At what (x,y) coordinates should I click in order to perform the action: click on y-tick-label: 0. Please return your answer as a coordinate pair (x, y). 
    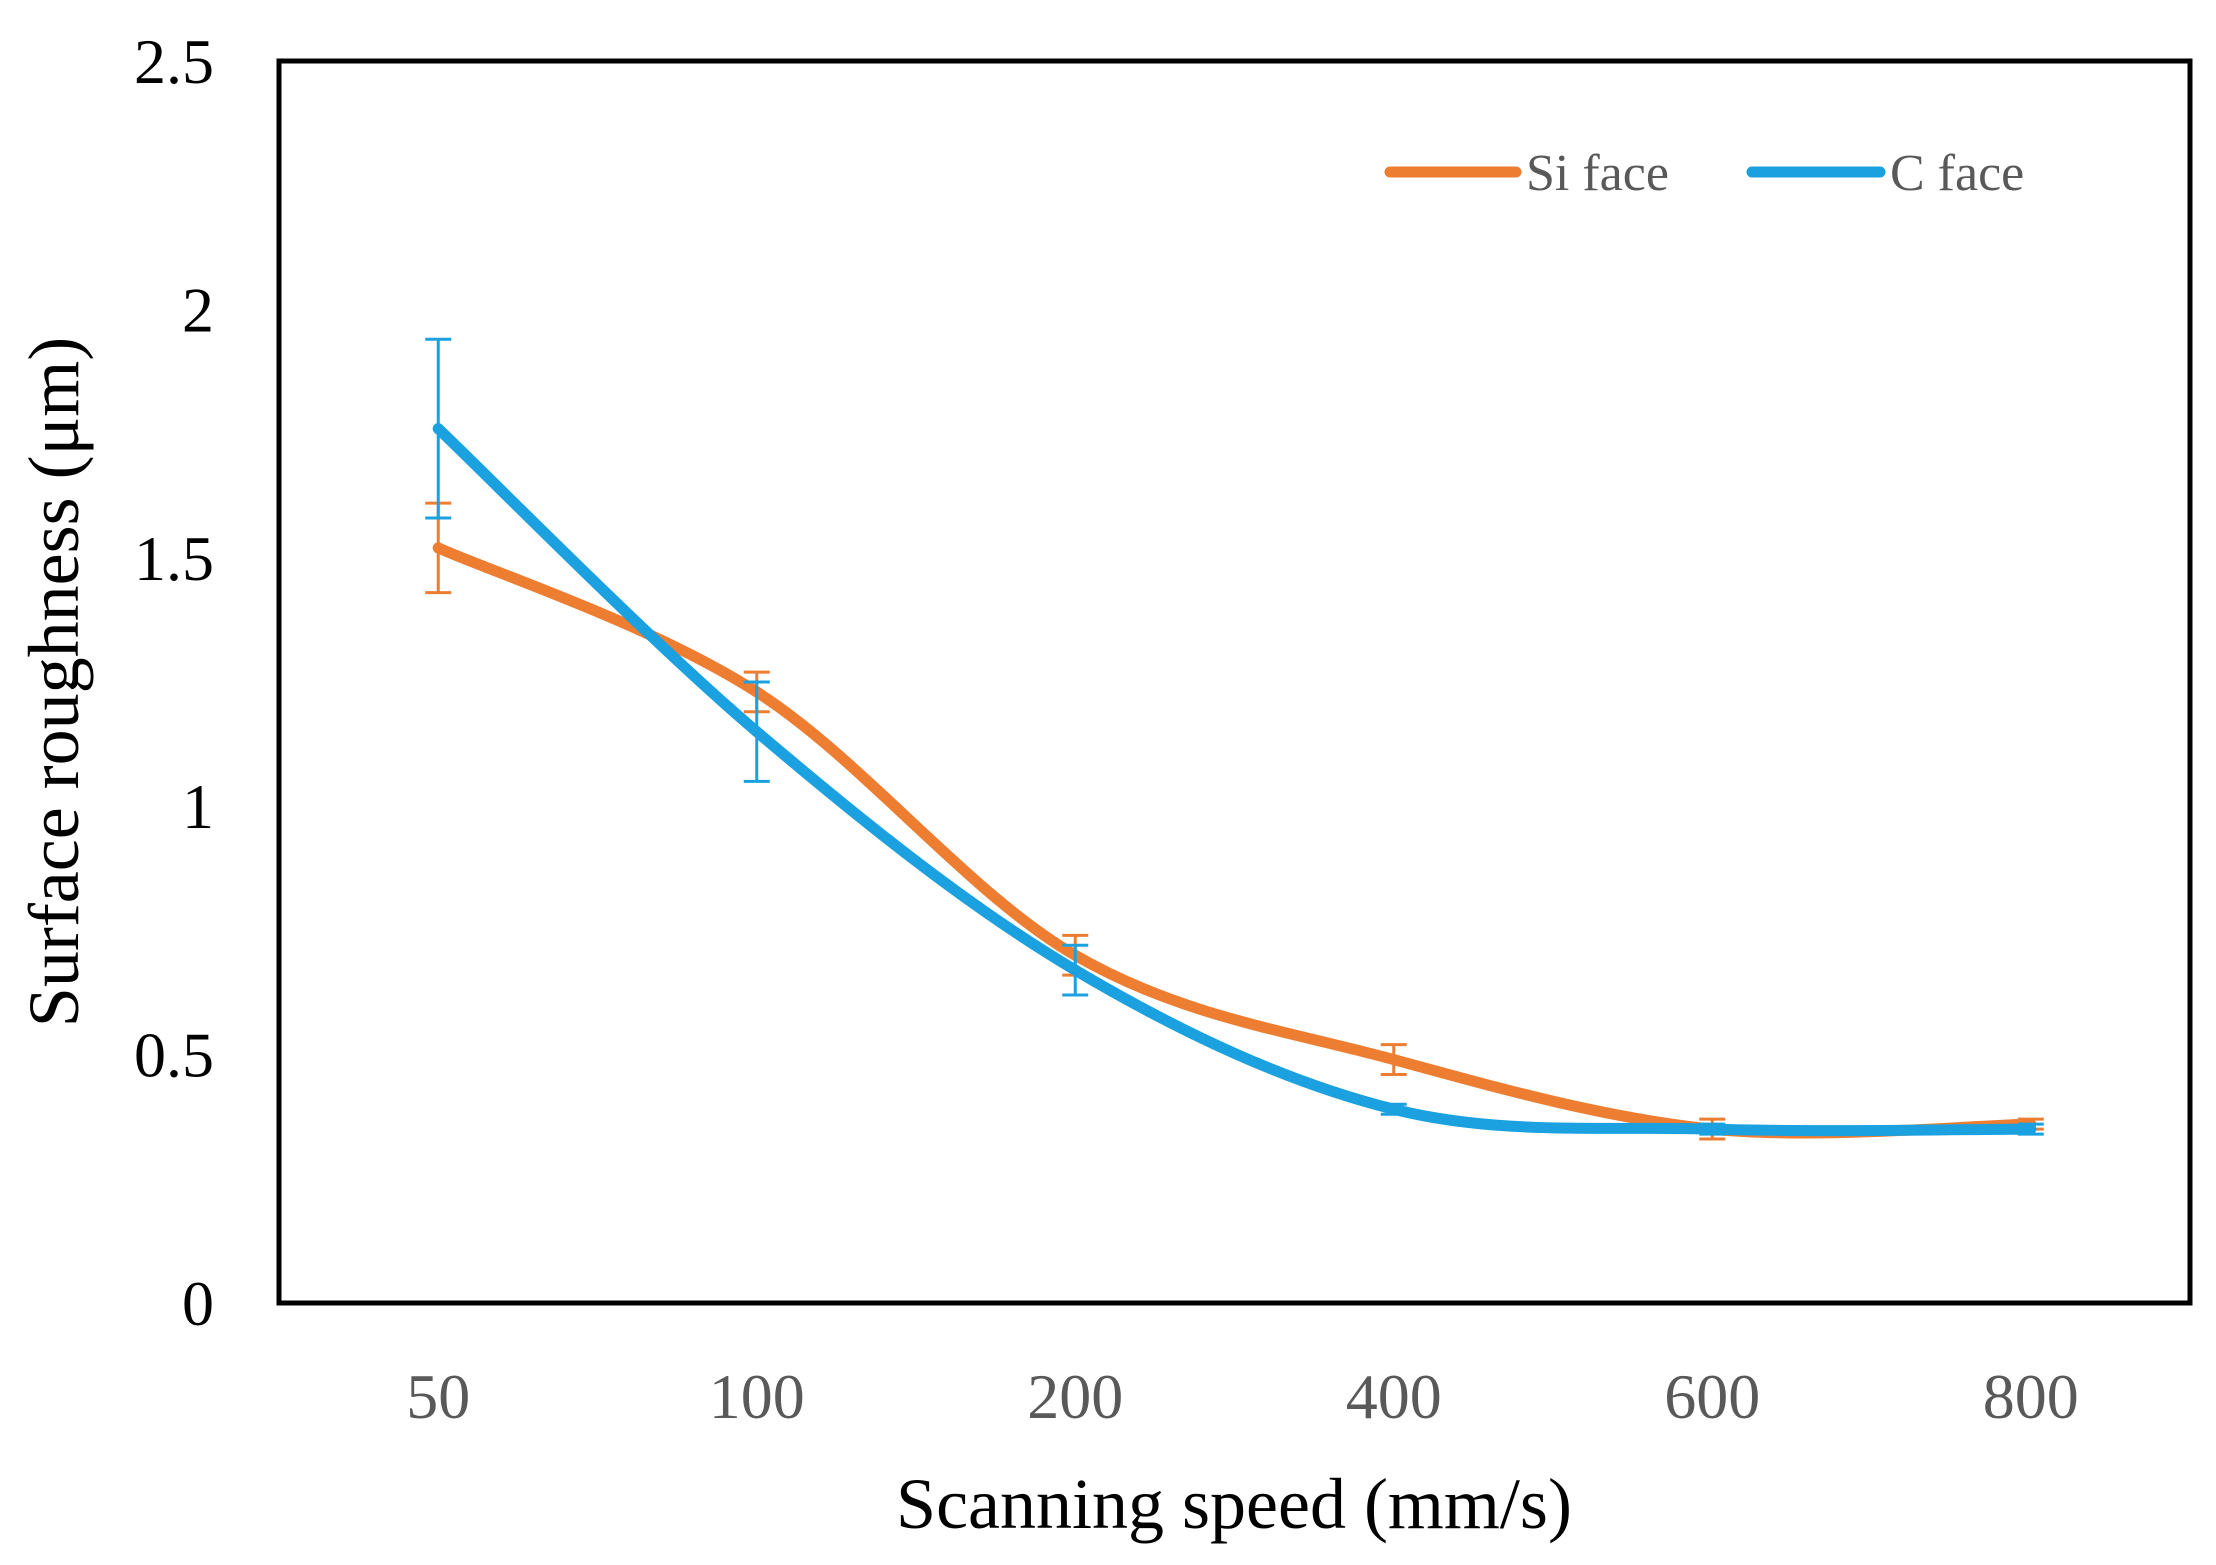
    Looking at the image, I should click on (198, 1303).